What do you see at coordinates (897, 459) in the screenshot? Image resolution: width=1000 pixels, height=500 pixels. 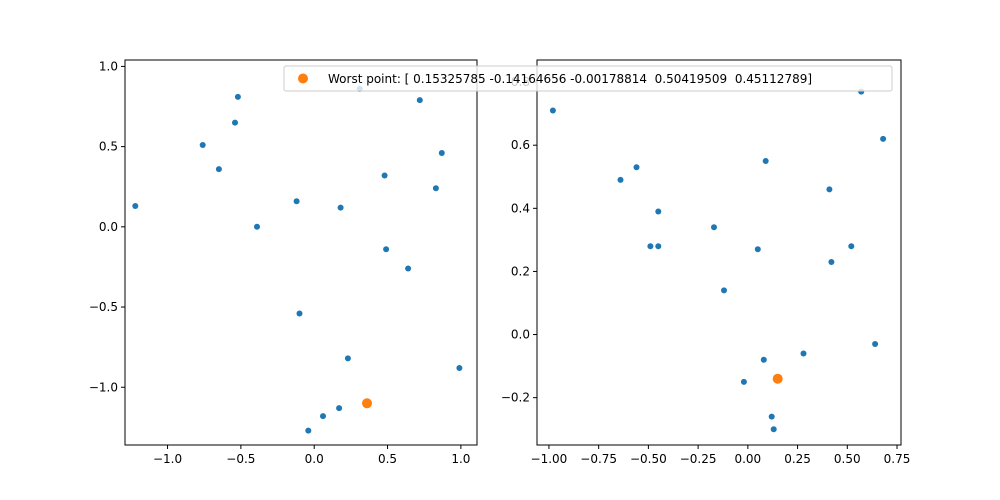 I see `right-x-tick-label: 0.75` at bounding box center [897, 459].